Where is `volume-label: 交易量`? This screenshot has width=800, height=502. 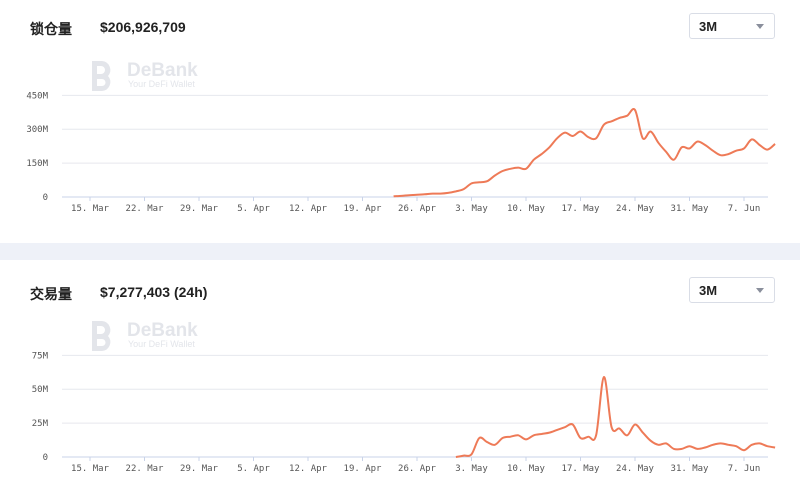 volume-label: 交易量 is located at coordinates (51, 294).